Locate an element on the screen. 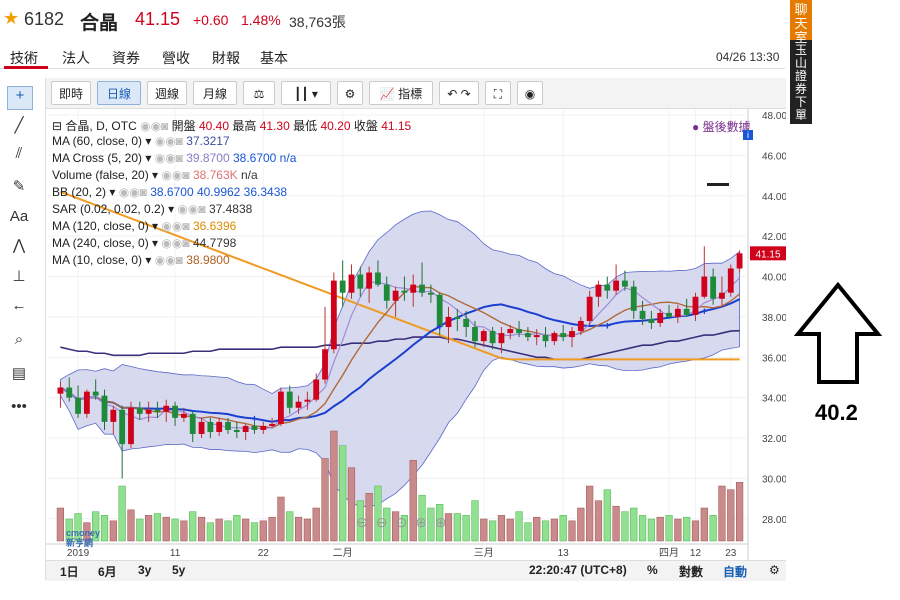 The image size is (900, 600). tab-institutional: 法人 is located at coordinates (76, 58).